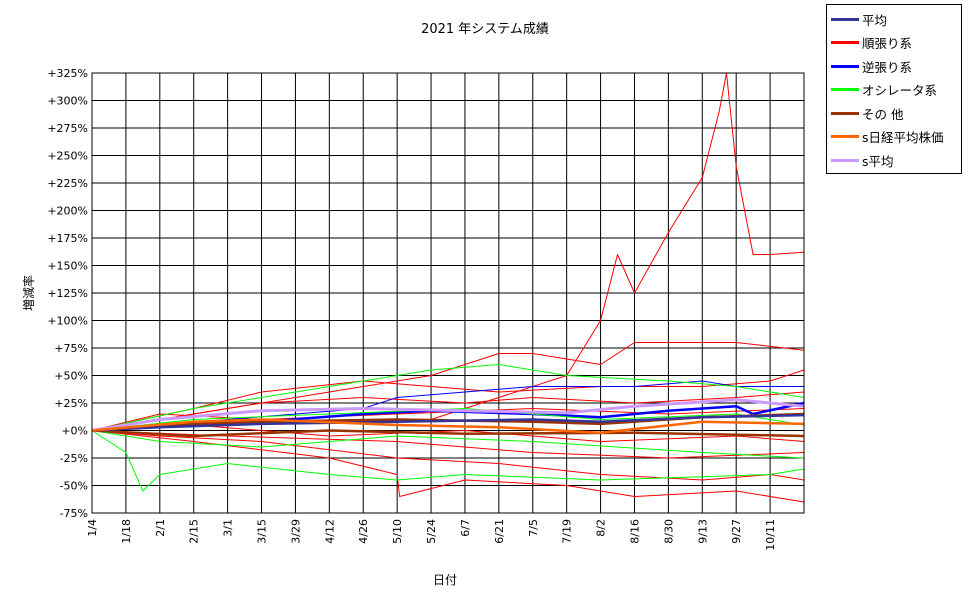 The height and width of the screenshot is (604, 970). I want to click on y-tick-label: -75%, so click(74, 513).